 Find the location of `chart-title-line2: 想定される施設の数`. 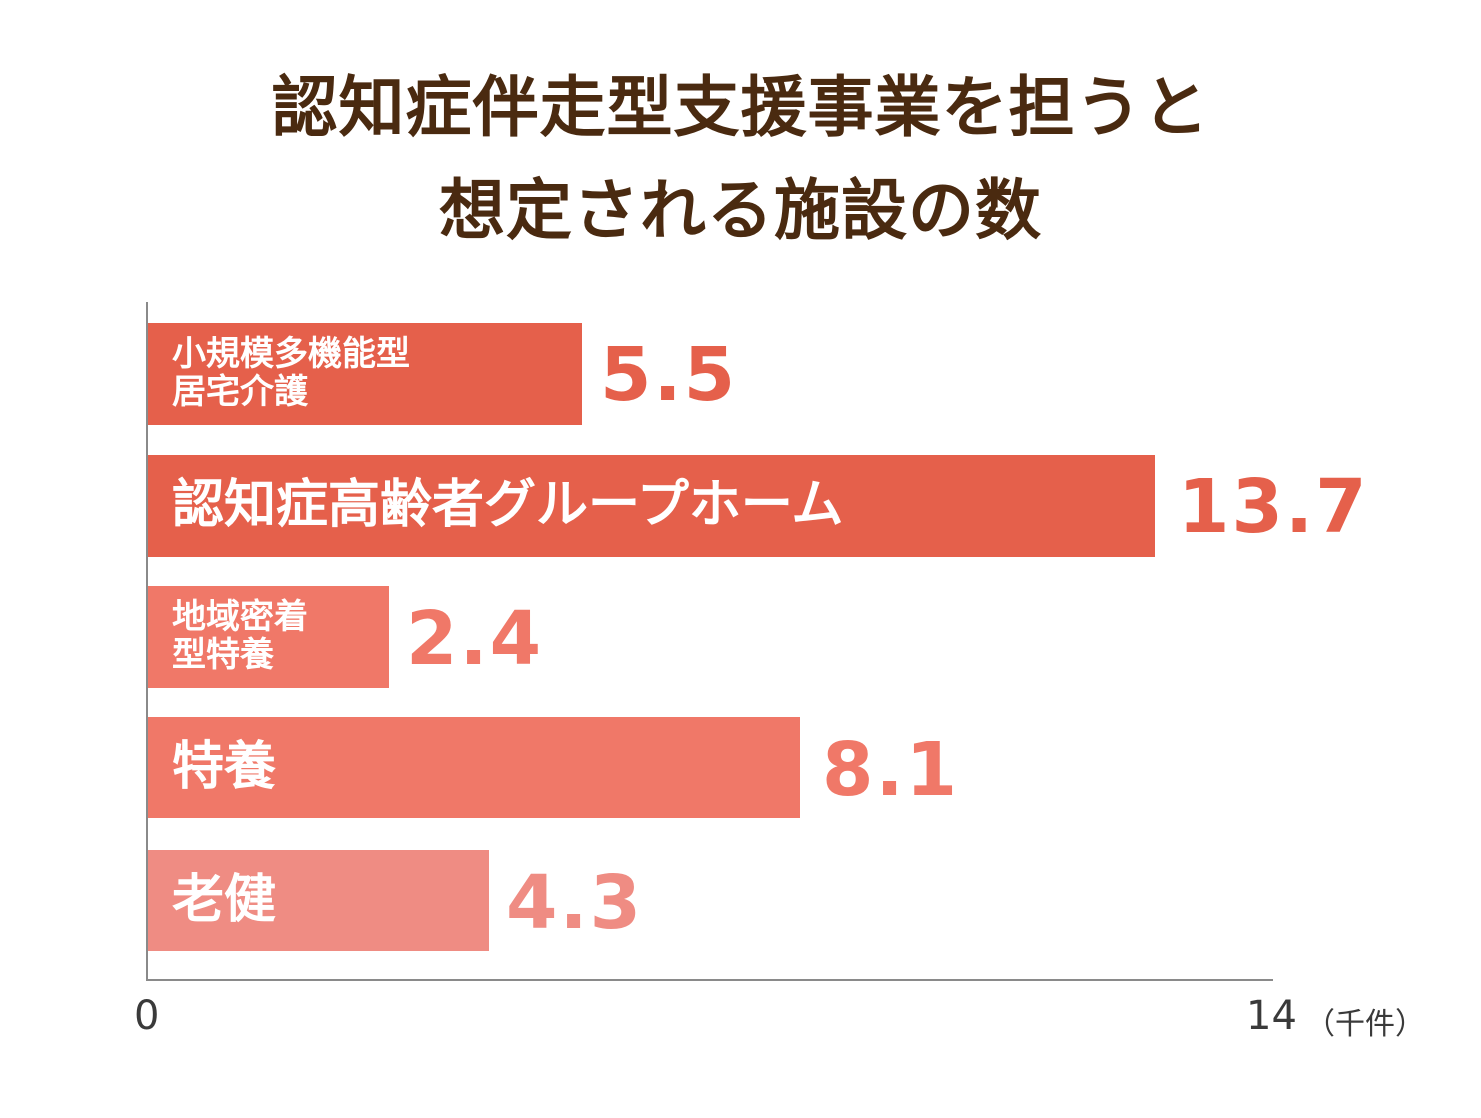

chart-title-line2: 想定される施設の数 is located at coordinates (740, 210).